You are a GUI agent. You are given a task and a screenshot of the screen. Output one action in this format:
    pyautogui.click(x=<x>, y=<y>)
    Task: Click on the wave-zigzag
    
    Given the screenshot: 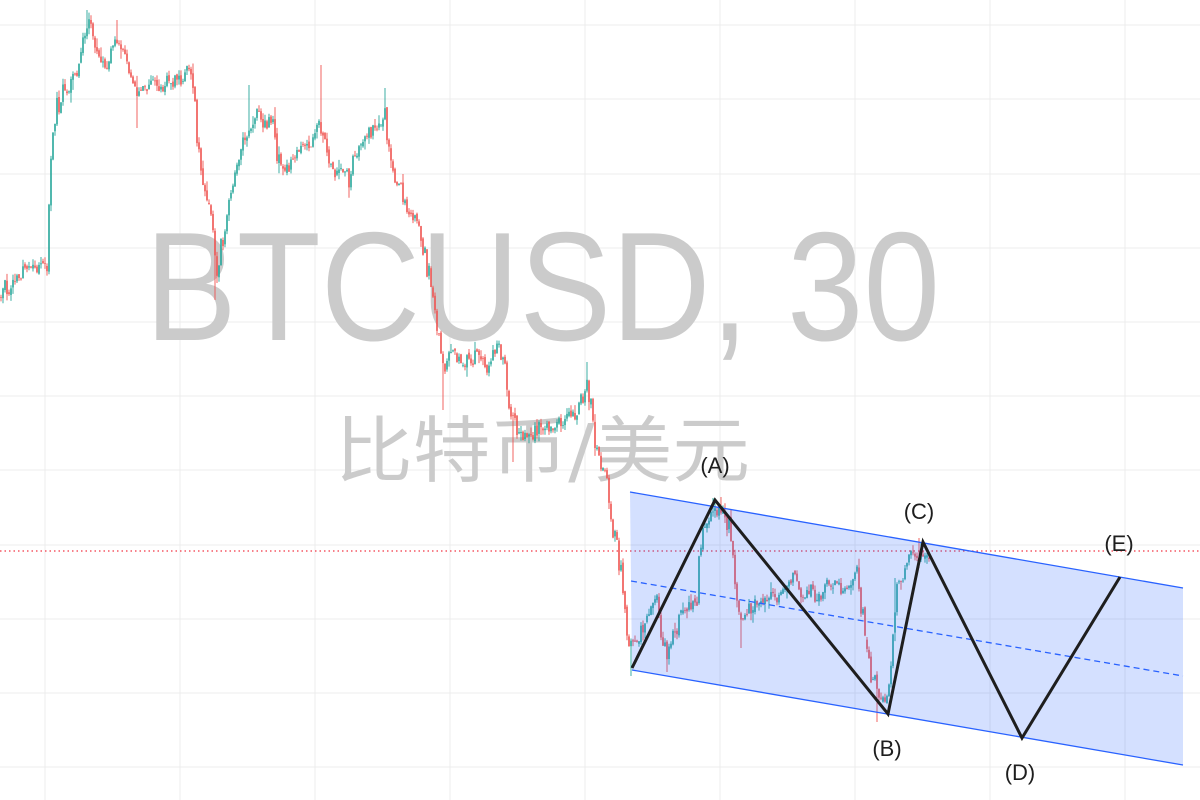 What is the action you would take?
    pyautogui.click(x=876, y=619)
    